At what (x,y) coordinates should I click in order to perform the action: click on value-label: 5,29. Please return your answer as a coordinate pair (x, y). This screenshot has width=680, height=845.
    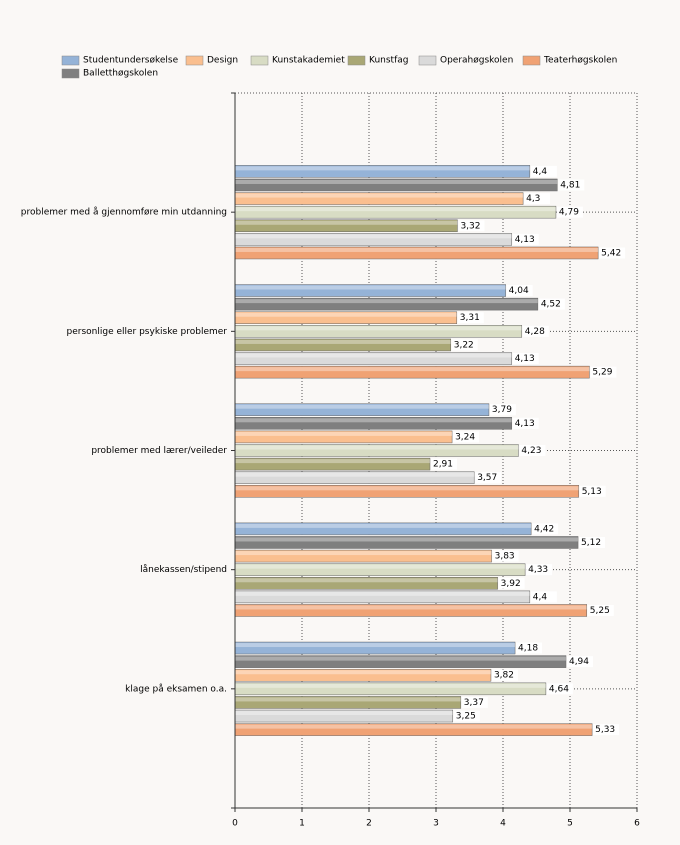
    Looking at the image, I should click on (602, 373).